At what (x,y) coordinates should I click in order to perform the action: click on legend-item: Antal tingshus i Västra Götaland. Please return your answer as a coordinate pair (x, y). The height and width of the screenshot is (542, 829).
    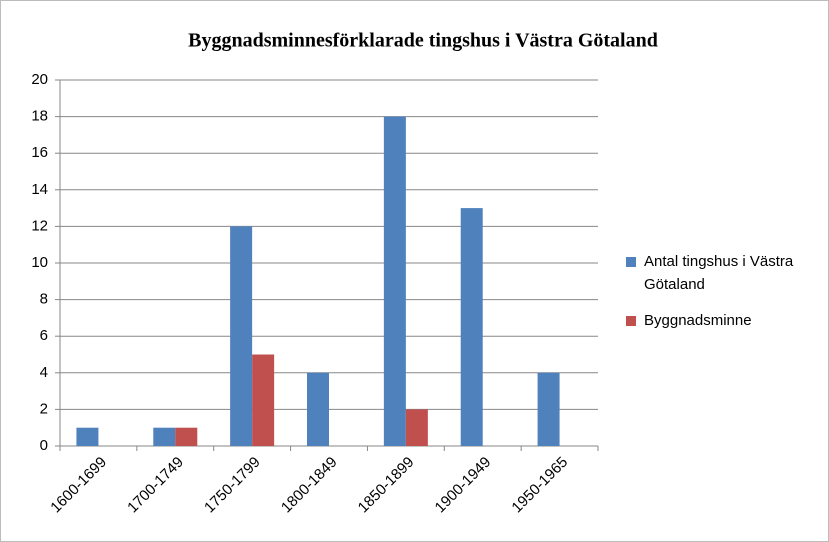
    Looking at the image, I should click on (726, 273).